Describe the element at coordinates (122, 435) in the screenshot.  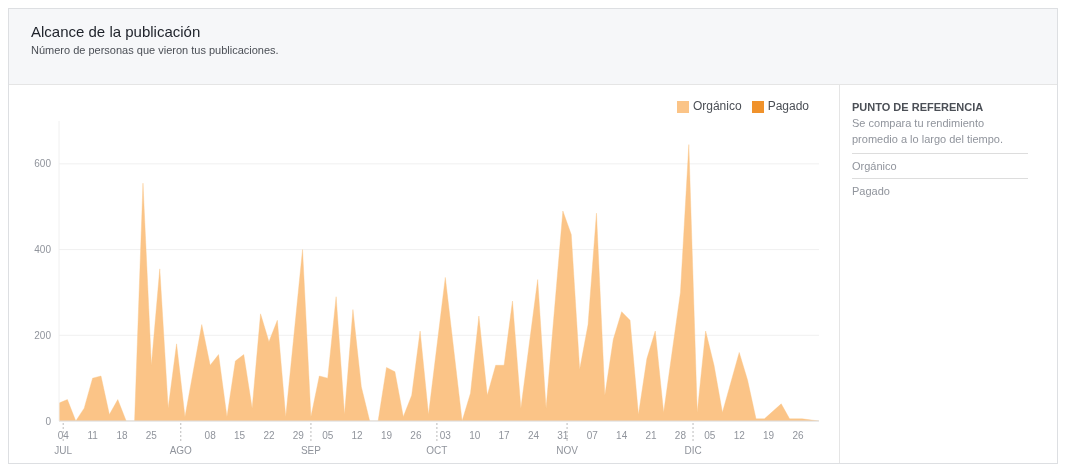
I see `x-tick-label: 18` at that location.